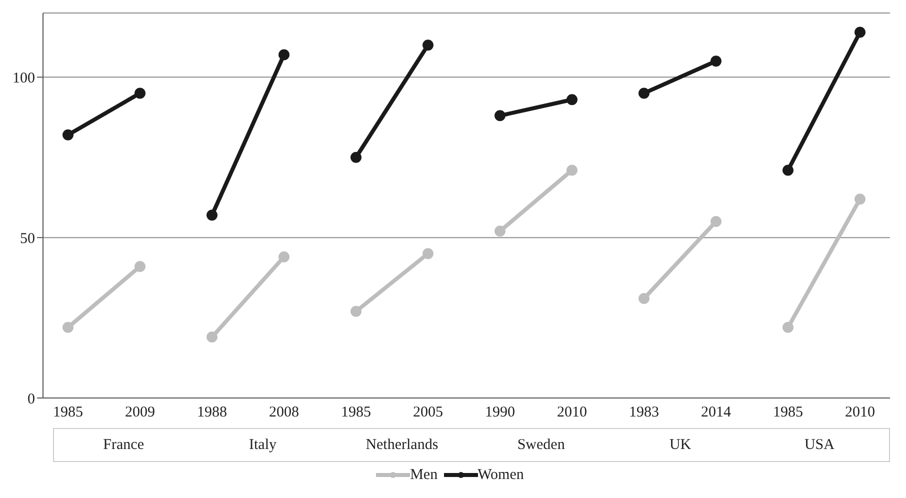 This screenshot has width=906, height=498. Describe the element at coordinates (263, 445) in the screenshot. I see `text: Italy` at that location.